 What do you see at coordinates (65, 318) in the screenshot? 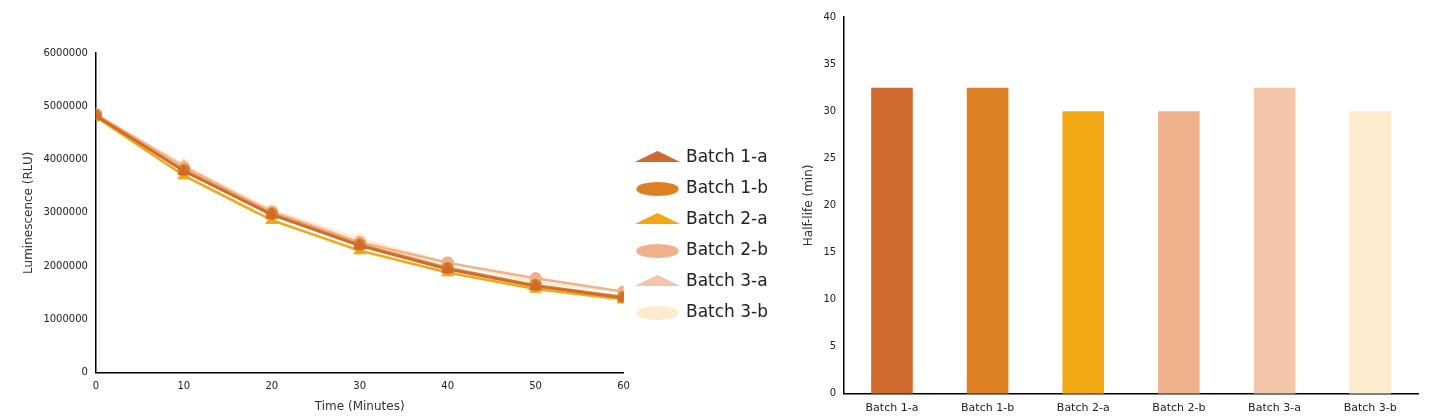
I see `y-tick-label: 1000000` at bounding box center [65, 318].